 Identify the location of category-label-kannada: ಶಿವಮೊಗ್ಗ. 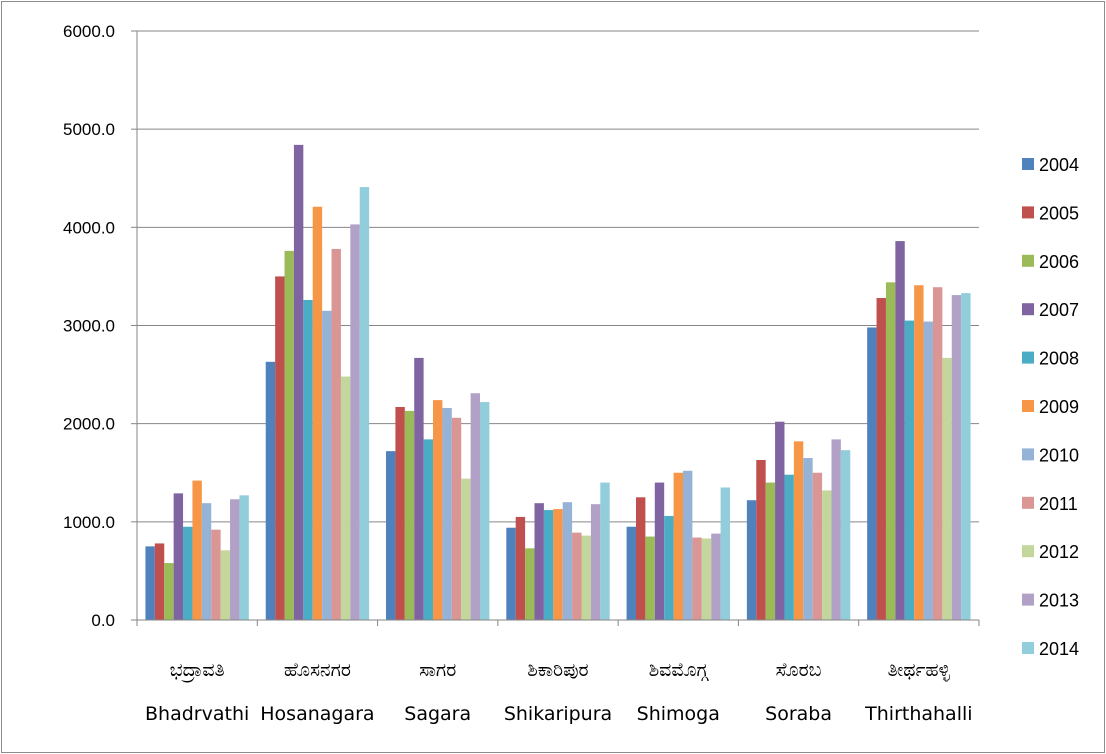
(679, 670).